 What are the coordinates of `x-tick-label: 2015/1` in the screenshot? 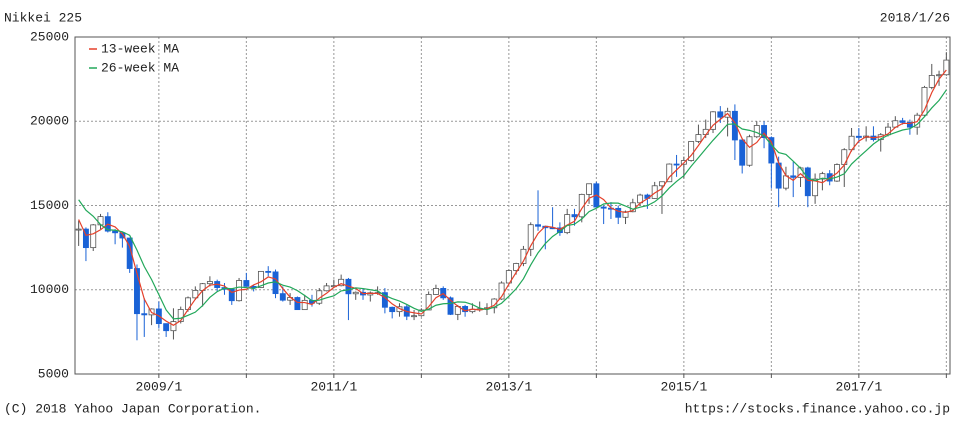 It's located at (683, 386).